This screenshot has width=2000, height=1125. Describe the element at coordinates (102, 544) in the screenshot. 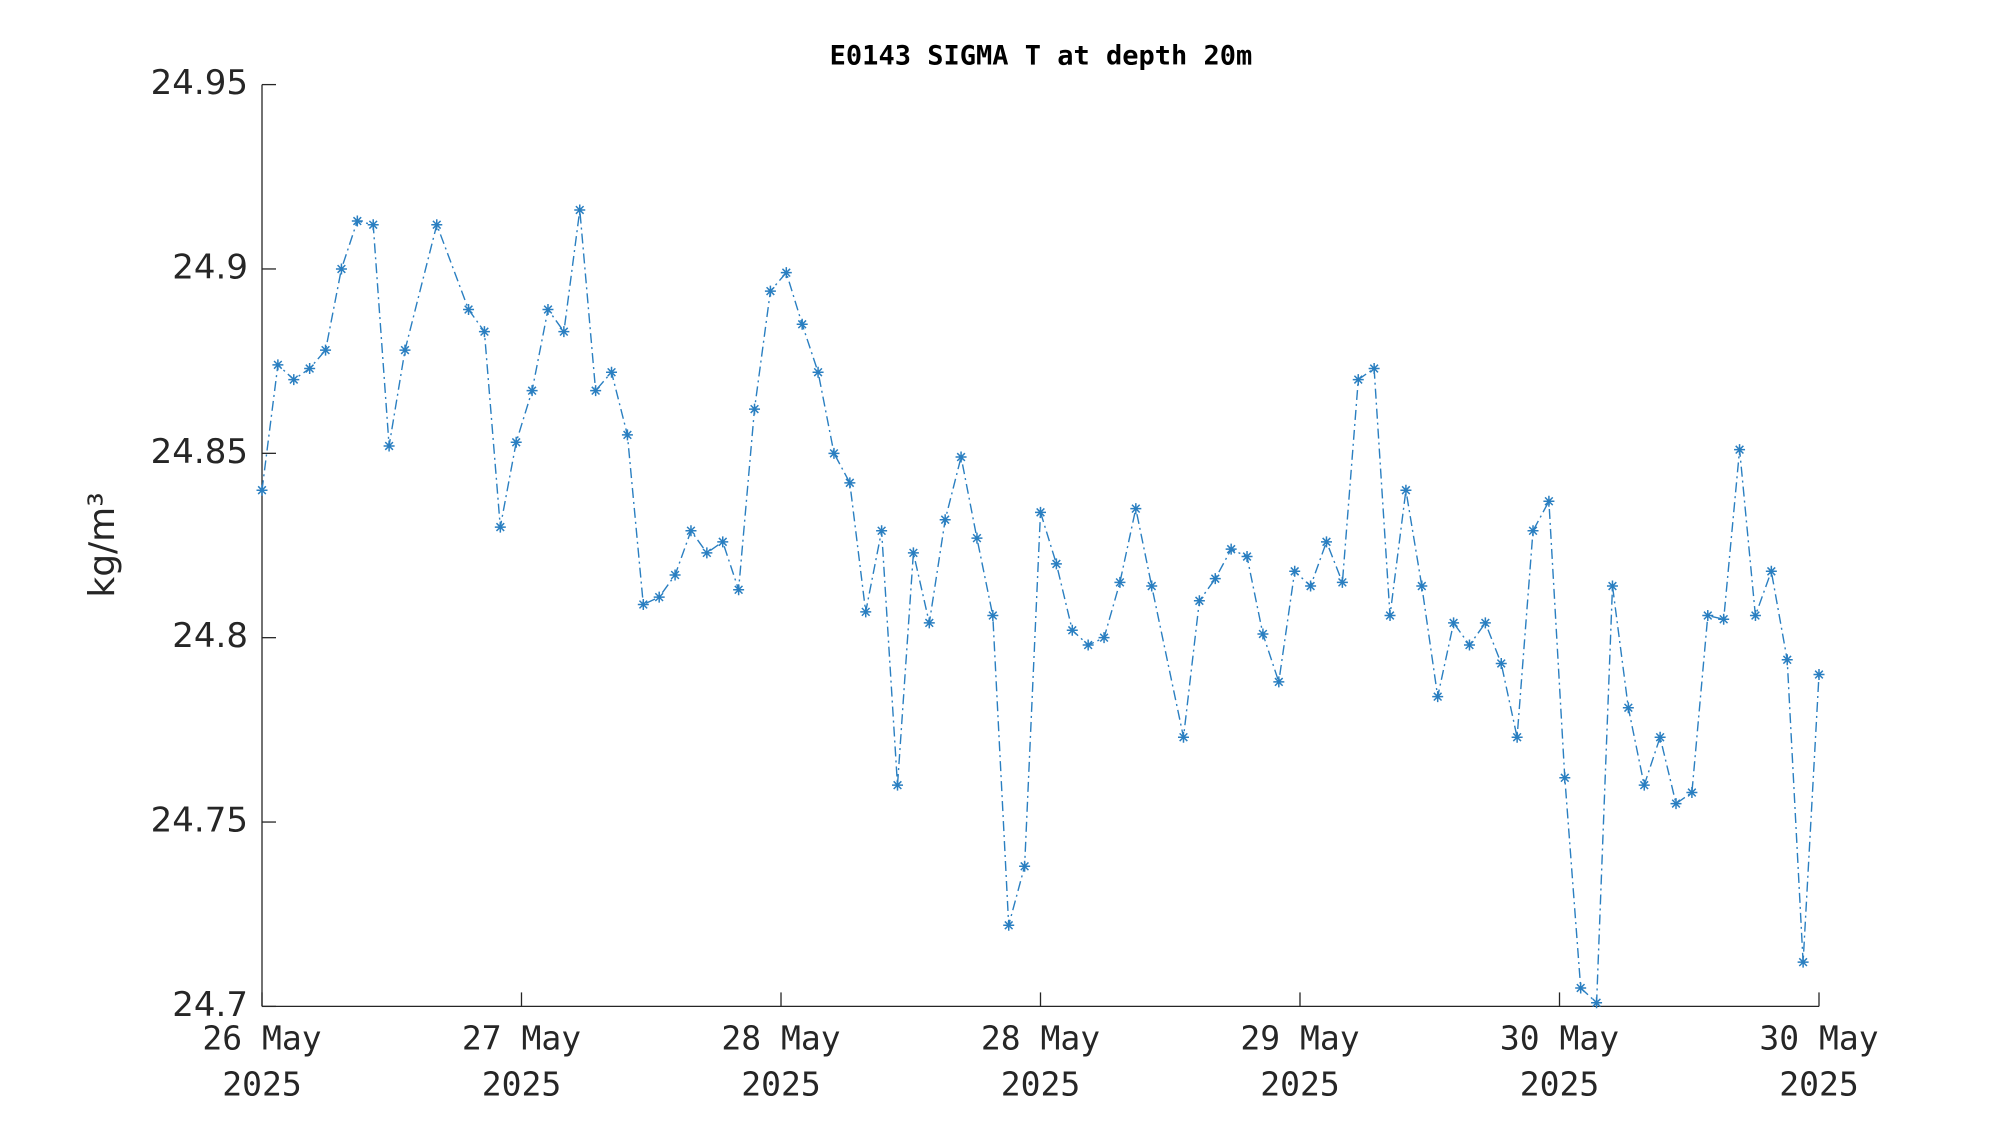

I see `y-axis-label: kg/m³` at that location.